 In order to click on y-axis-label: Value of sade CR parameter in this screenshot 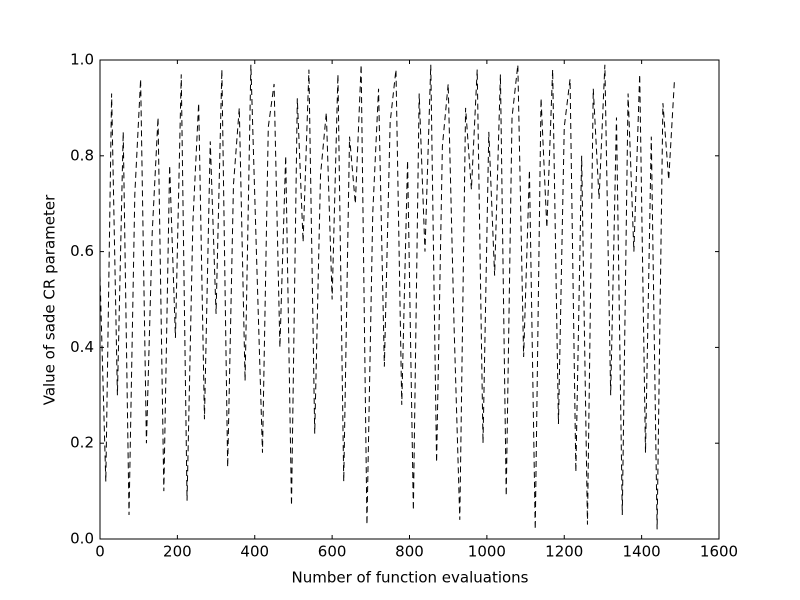, I will do `click(50, 299)`.